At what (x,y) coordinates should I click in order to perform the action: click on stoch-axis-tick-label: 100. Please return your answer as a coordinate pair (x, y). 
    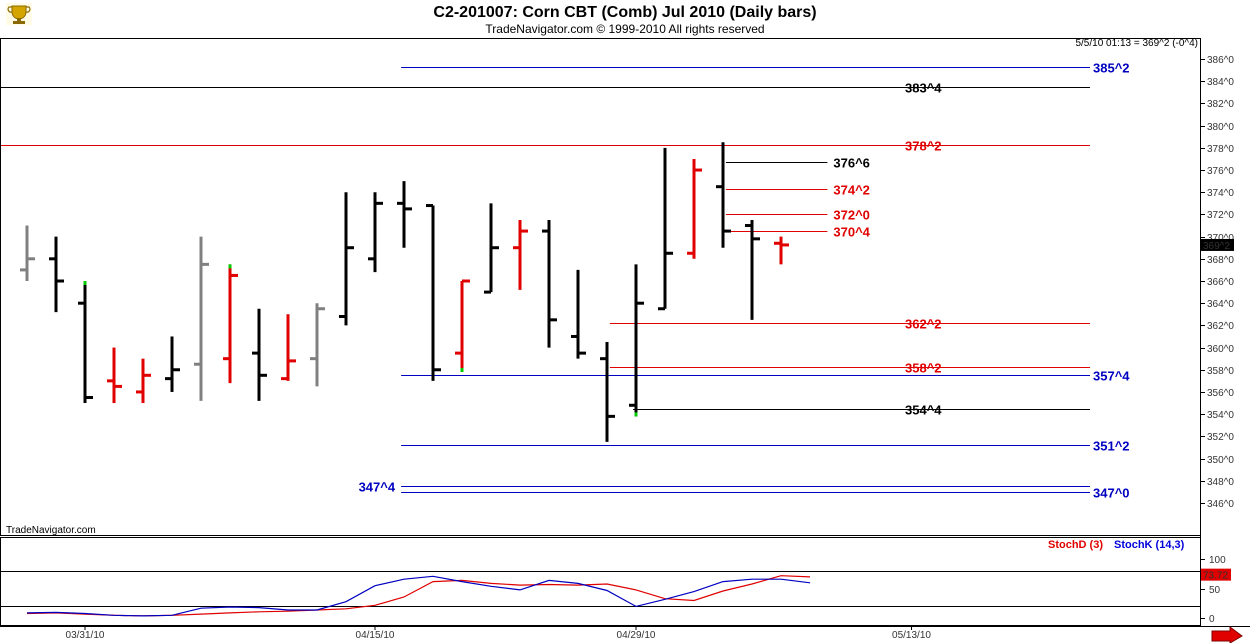
    Looking at the image, I should click on (1217, 560).